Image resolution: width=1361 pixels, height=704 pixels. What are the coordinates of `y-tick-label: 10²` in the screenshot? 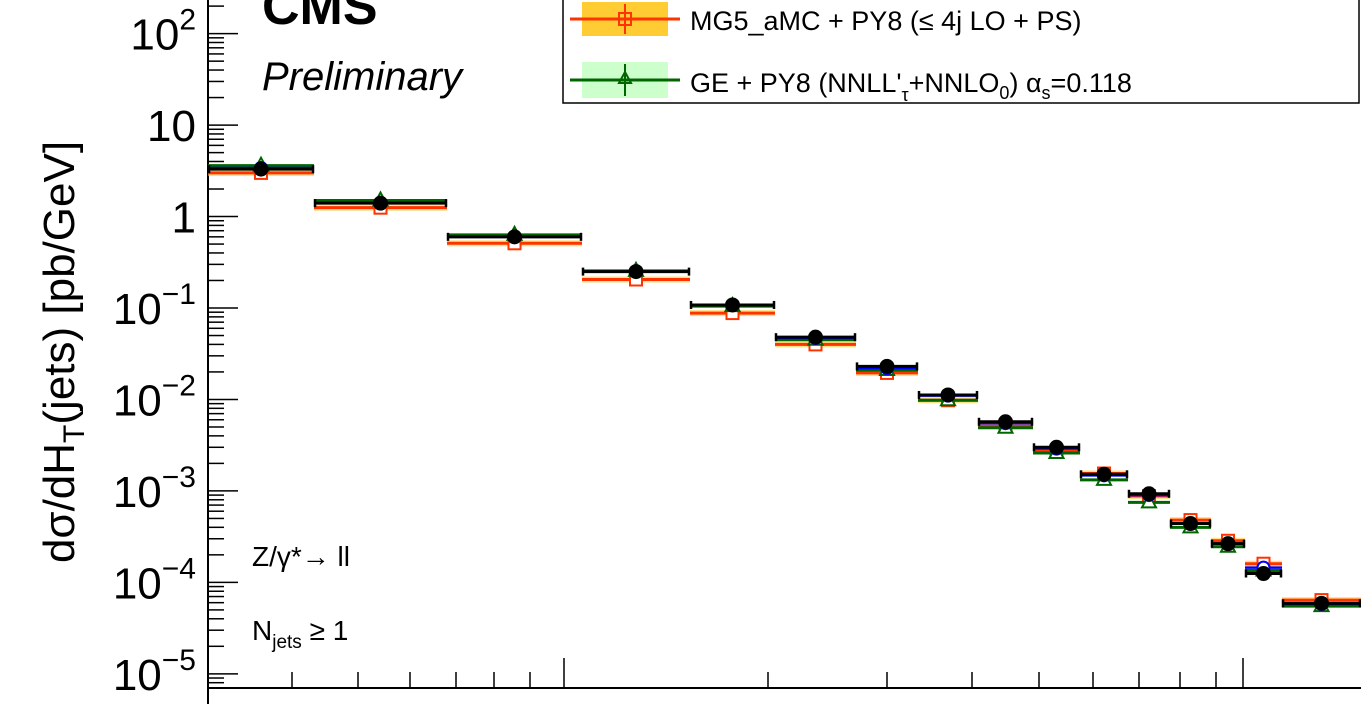 It's located at (163, 32).